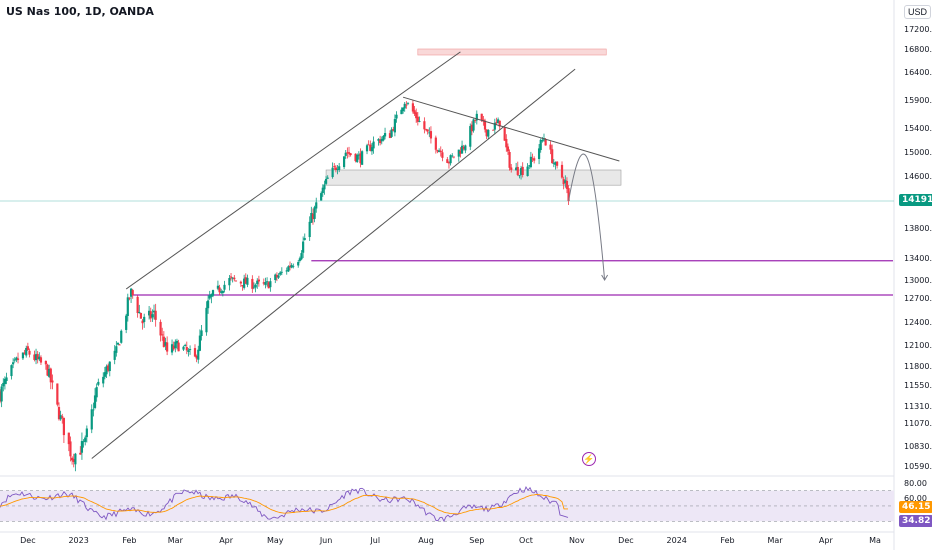  I want to click on x-tick-label: May, so click(275, 540).